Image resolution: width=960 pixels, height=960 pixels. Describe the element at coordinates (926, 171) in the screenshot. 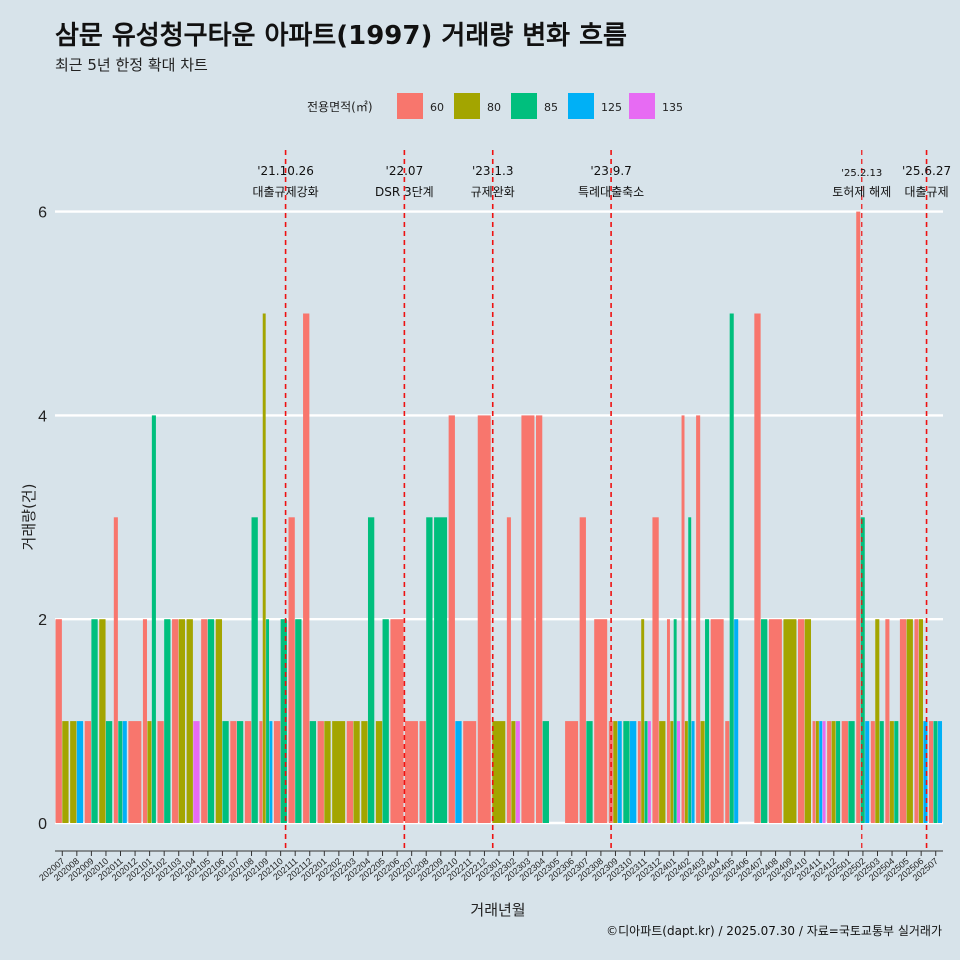

I see `event-date-6: '25.6.27` at that location.